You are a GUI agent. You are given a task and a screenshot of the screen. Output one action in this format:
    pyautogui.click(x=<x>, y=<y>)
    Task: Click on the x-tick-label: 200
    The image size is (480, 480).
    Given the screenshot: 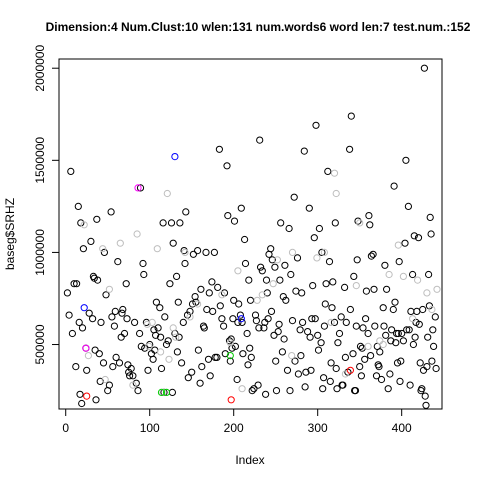 What is the action you would take?
    pyautogui.click(x=234, y=428)
    